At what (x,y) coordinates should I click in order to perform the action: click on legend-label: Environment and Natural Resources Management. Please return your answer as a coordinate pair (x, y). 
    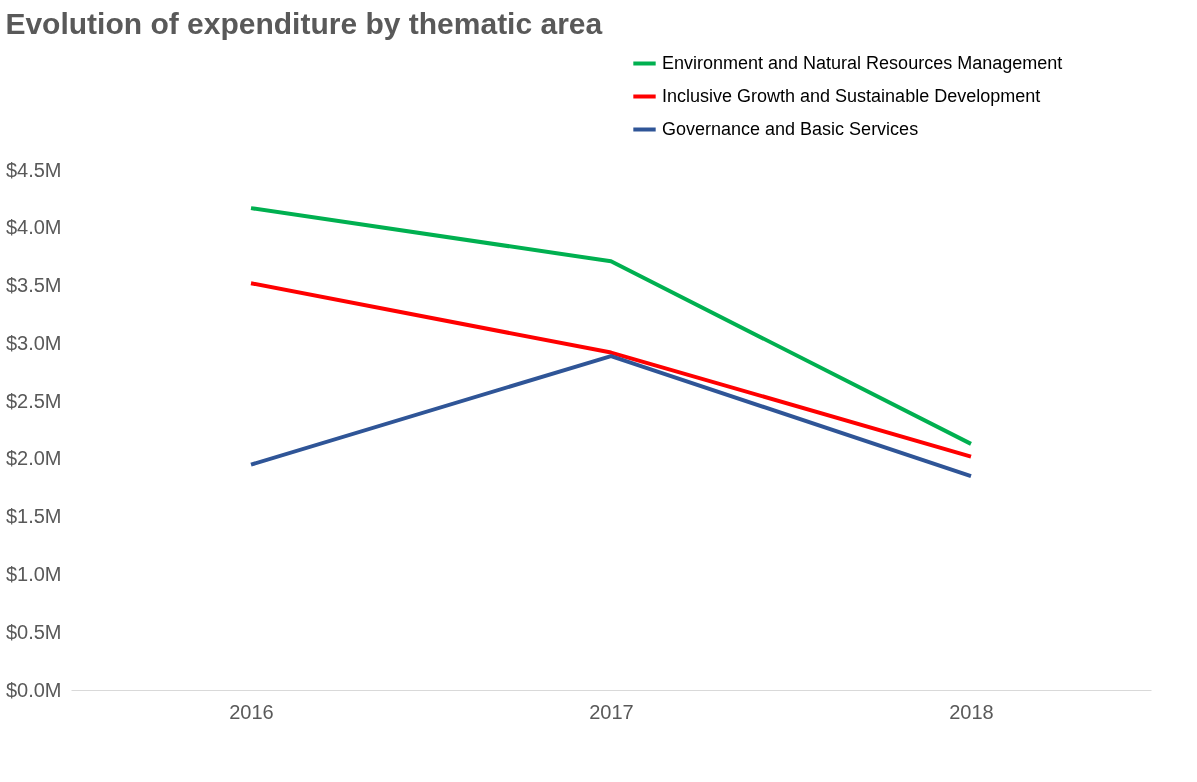
    Looking at the image, I should click on (862, 62).